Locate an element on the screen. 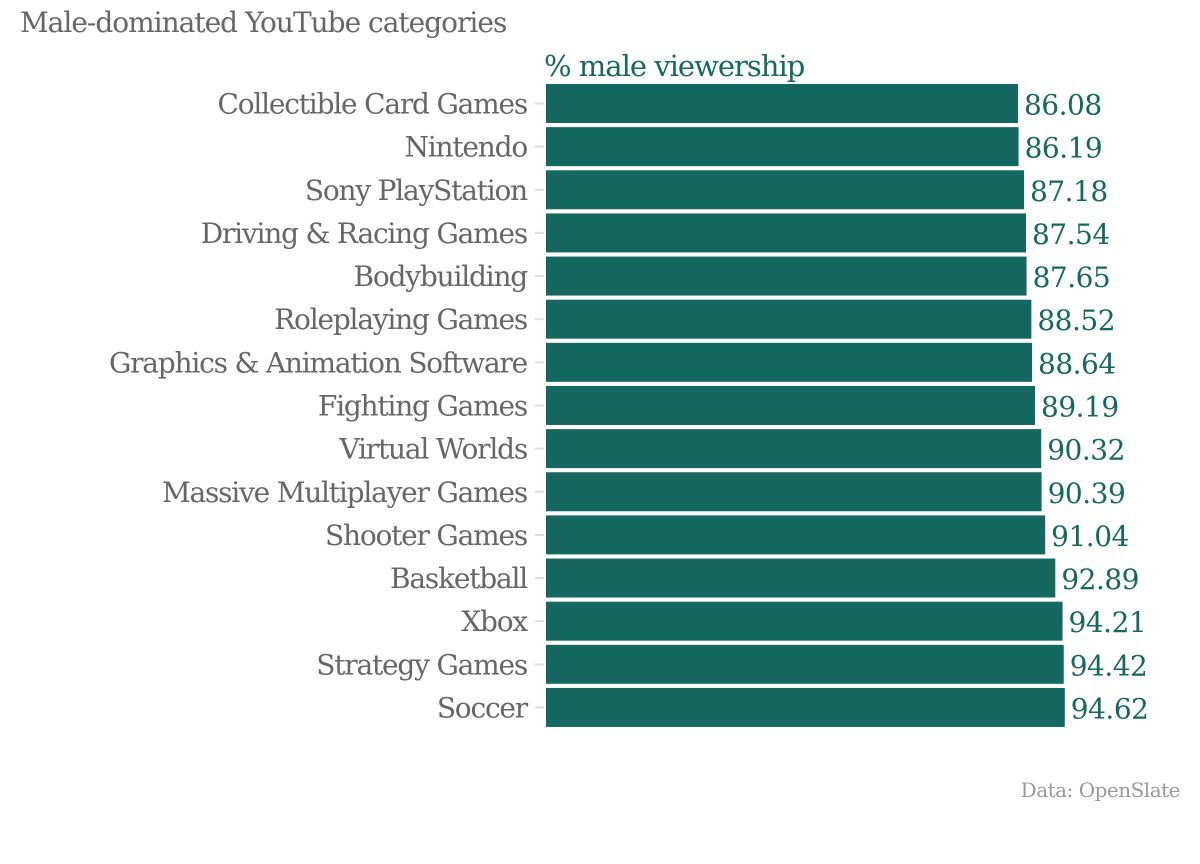 The width and height of the screenshot is (1200, 864). category-label: Massive Multiplayer Games is located at coordinates (344, 492).